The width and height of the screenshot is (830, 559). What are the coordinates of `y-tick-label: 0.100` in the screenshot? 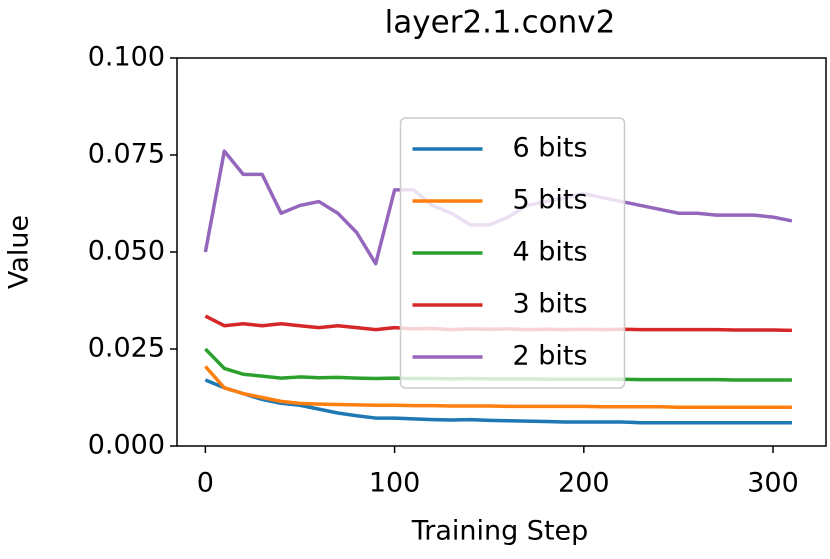 It's located at (126, 57).